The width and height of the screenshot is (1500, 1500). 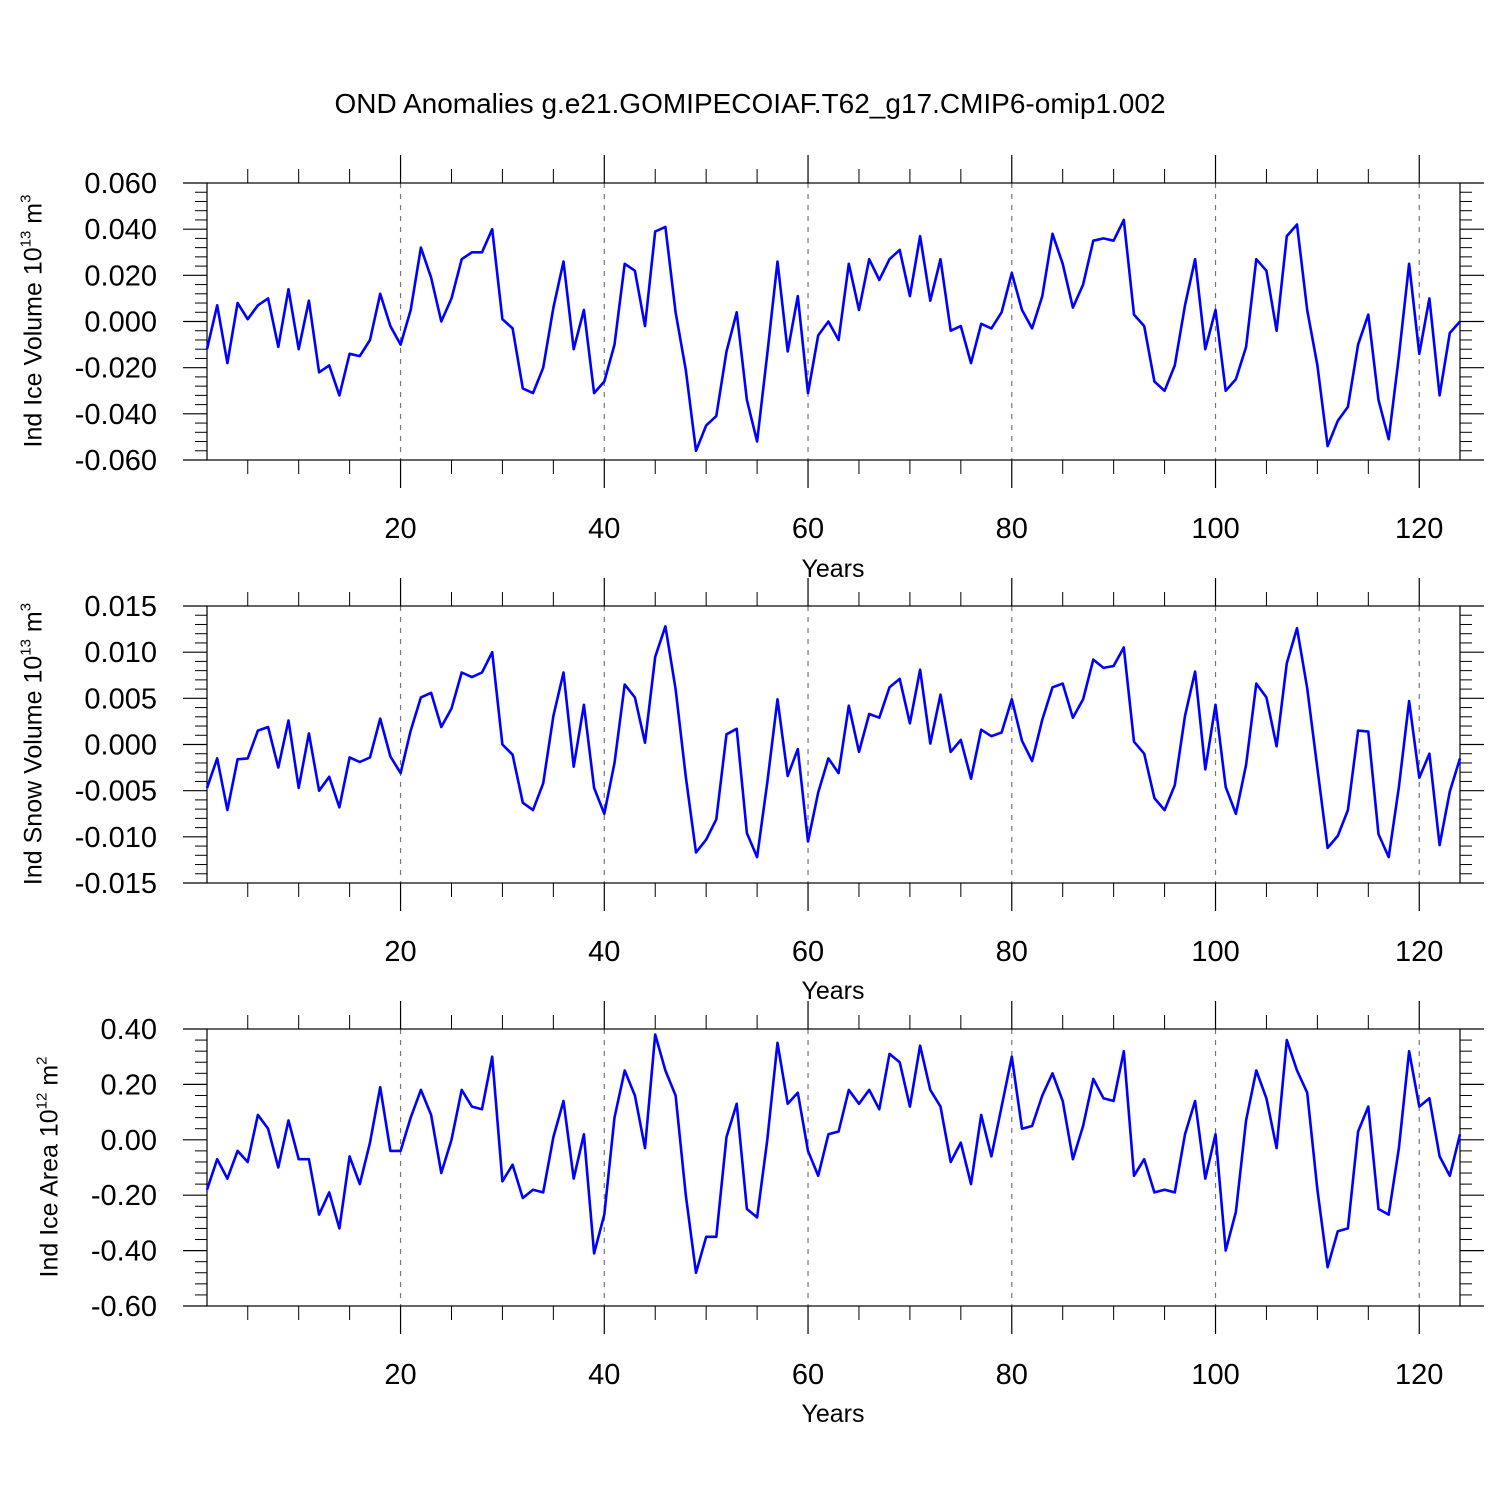 What do you see at coordinates (129, 1085) in the screenshot?
I see `y-tick-label: 0.20` at bounding box center [129, 1085].